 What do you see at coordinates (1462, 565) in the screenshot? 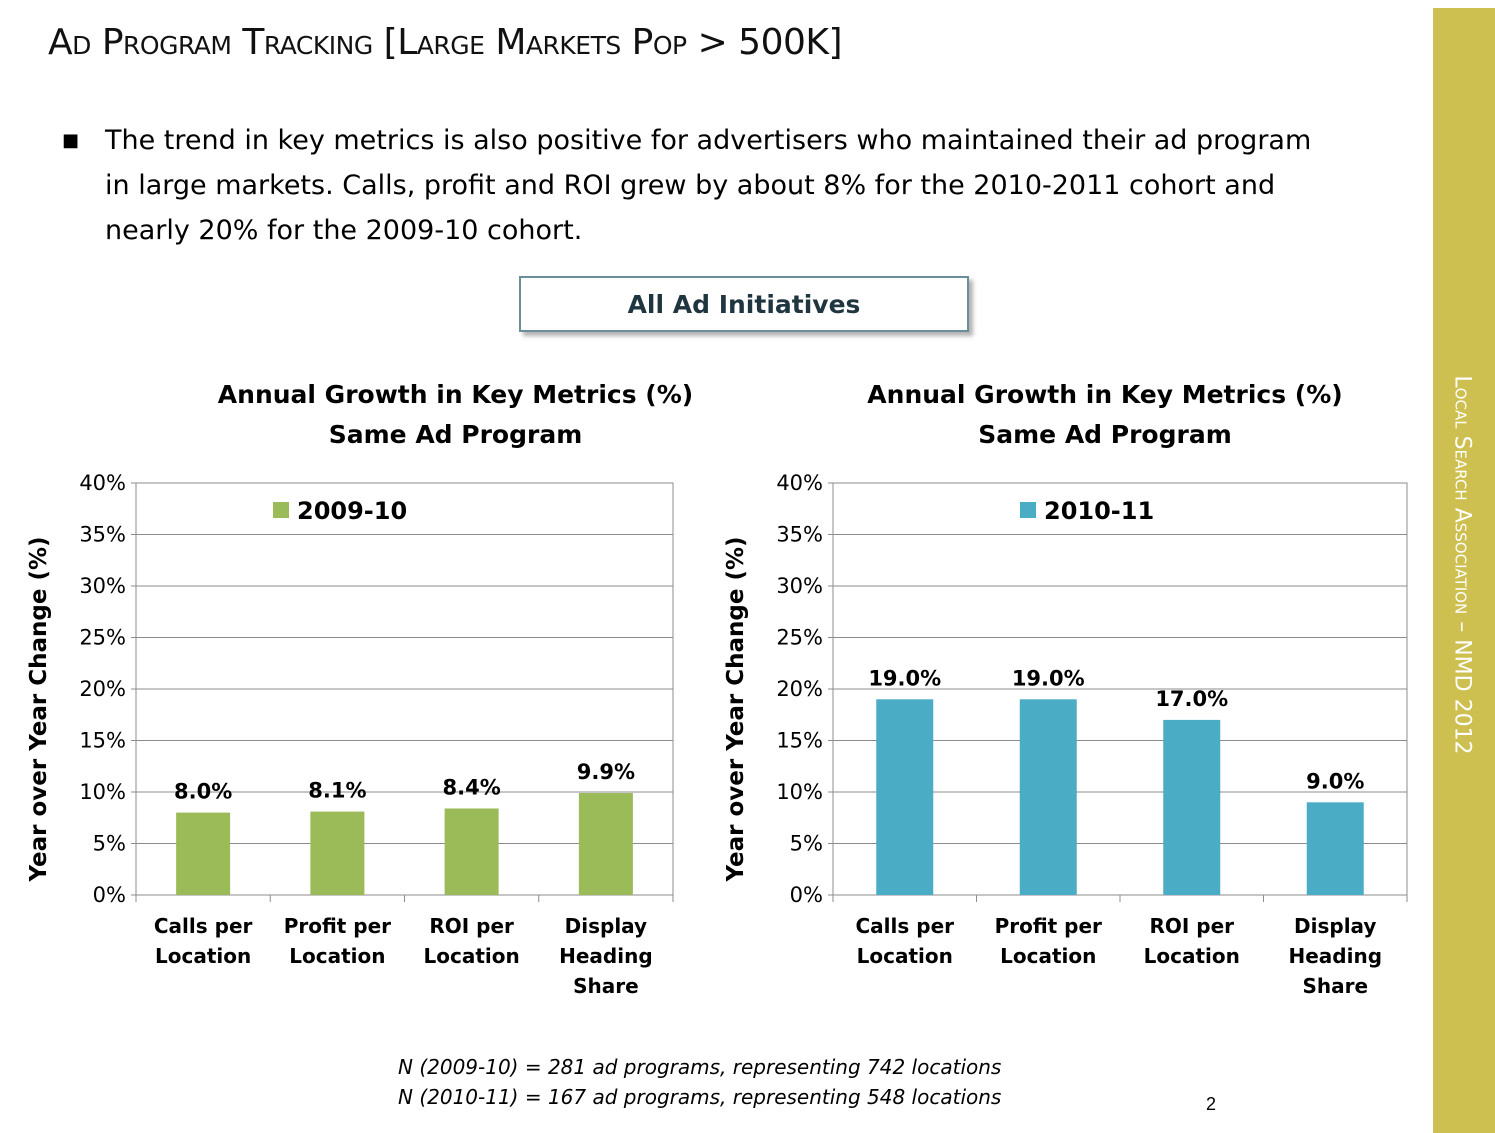
I see `sidebar-text: Local Search Association – NMD 2012` at bounding box center [1462, 565].